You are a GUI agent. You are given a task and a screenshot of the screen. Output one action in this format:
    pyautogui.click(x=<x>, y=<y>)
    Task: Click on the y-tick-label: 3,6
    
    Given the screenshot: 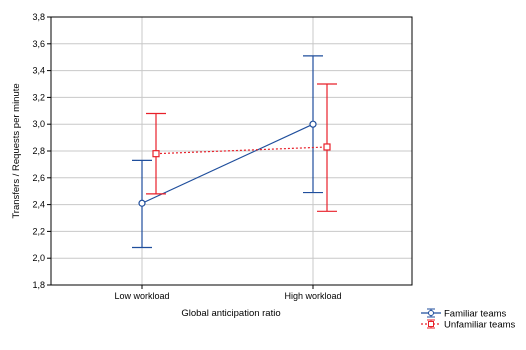 What is the action you would take?
    pyautogui.click(x=38, y=44)
    